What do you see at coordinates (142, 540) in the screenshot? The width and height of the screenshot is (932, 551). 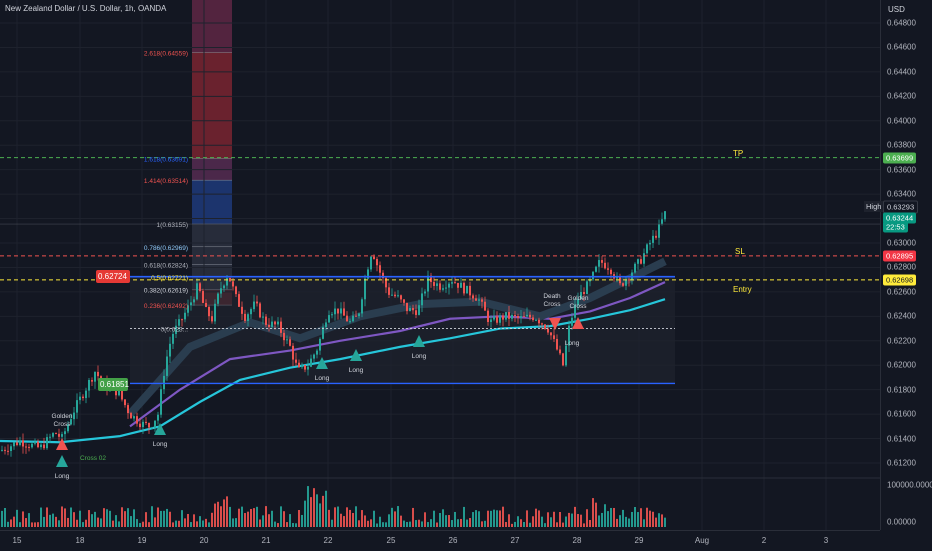 I see `time-tick: 19` at bounding box center [142, 540].